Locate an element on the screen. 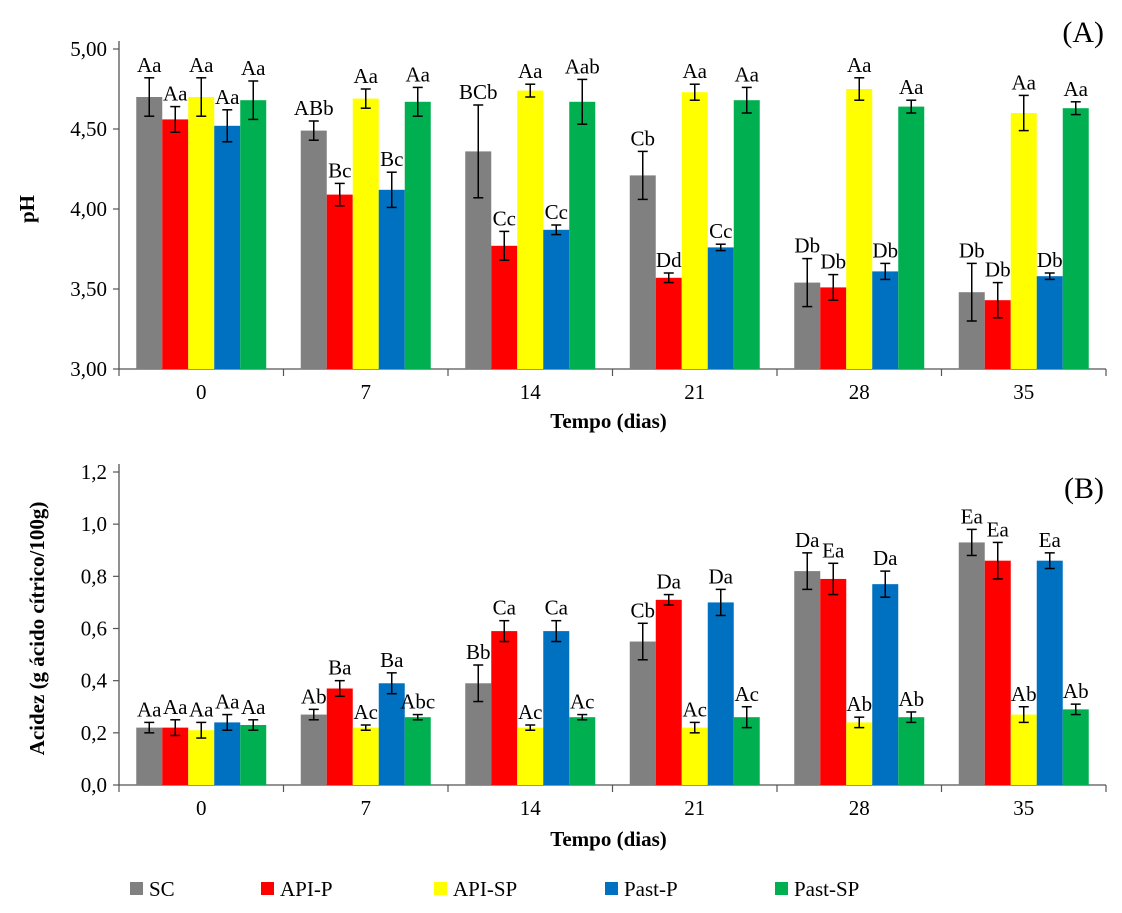 Image resolution: width=1122 pixels, height=913 pixels. x-tick-label: 21 is located at coordinates (694, 808).